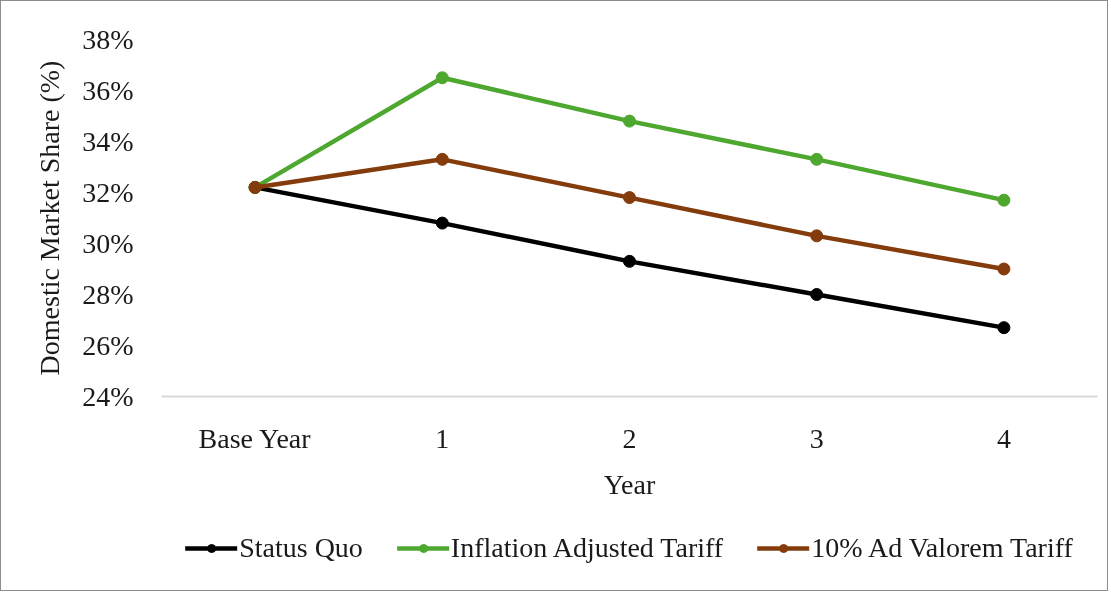  Describe the element at coordinates (108, 345) in the screenshot. I see `y-tick-label: 26%` at that location.